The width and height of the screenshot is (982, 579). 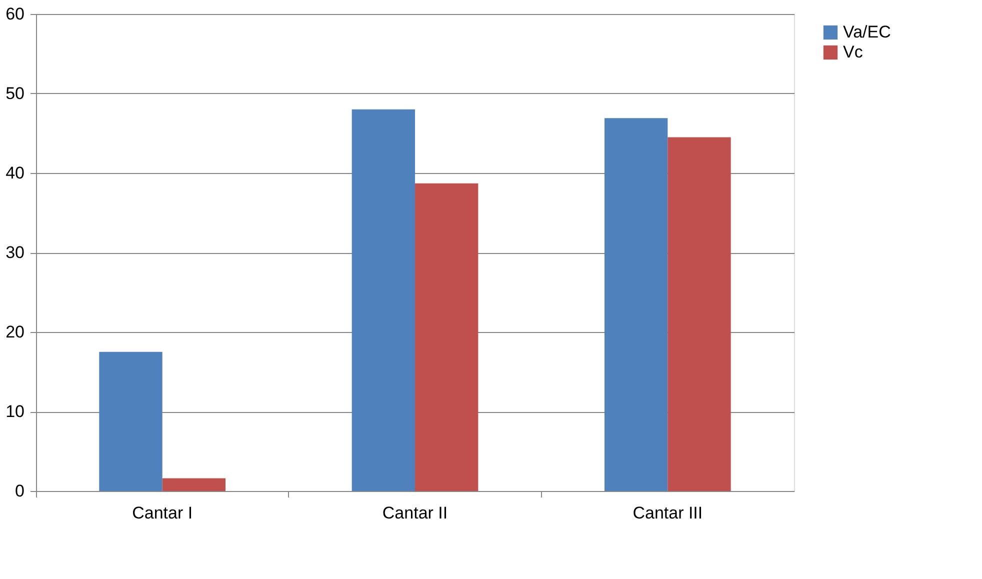 I want to click on y-tick-label: 50, so click(x=15, y=93).